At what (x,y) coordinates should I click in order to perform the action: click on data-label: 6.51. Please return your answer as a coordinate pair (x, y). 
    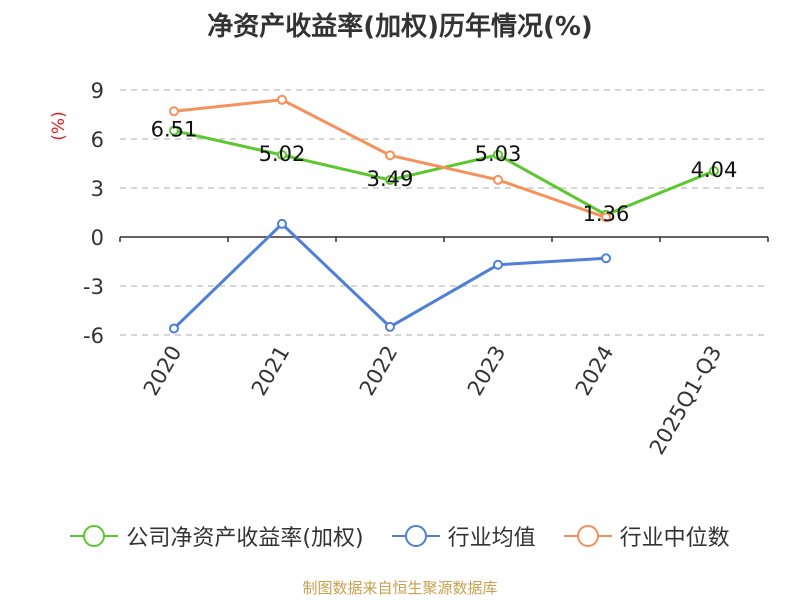
    Looking at the image, I should click on (174, 130).